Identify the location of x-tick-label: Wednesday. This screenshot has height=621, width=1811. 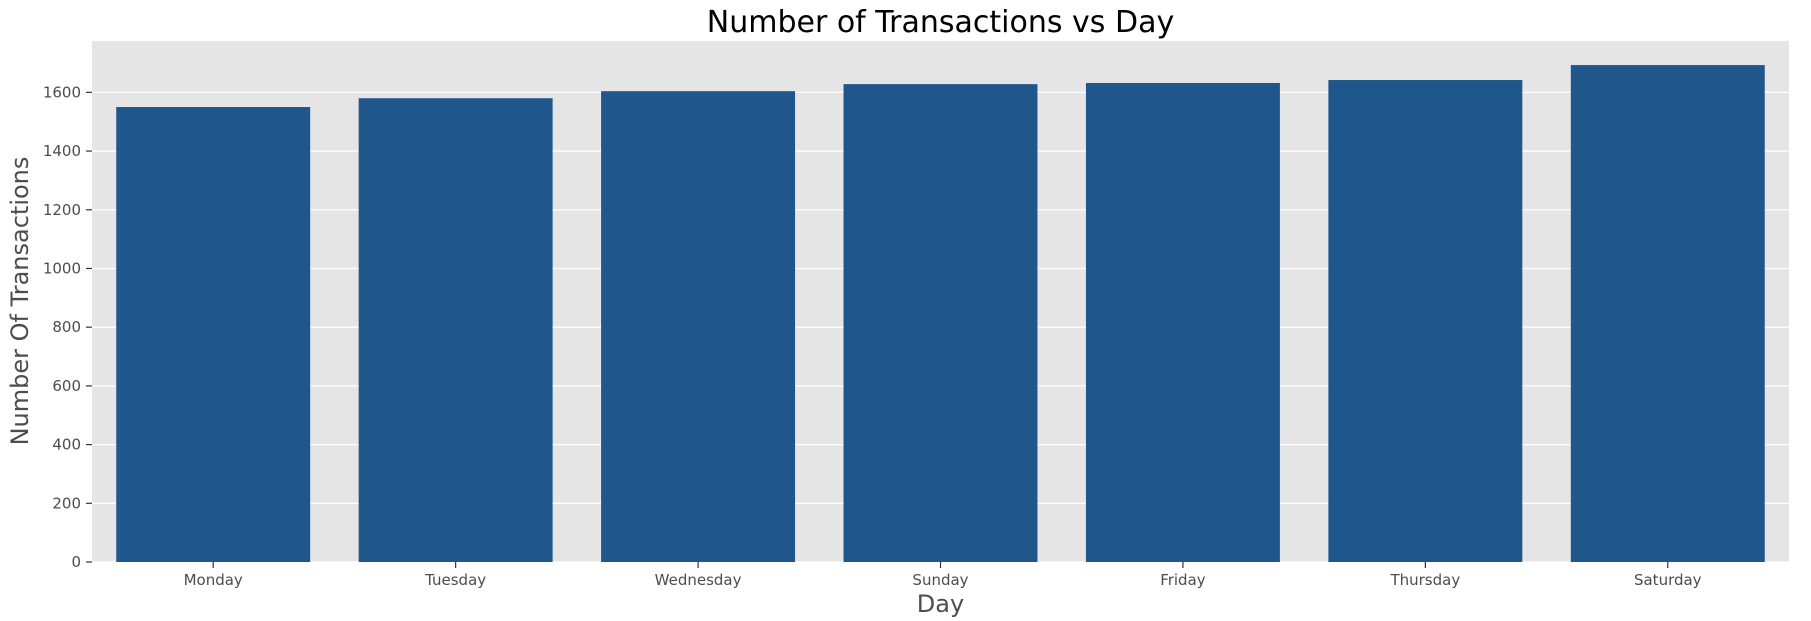
(698, 580).